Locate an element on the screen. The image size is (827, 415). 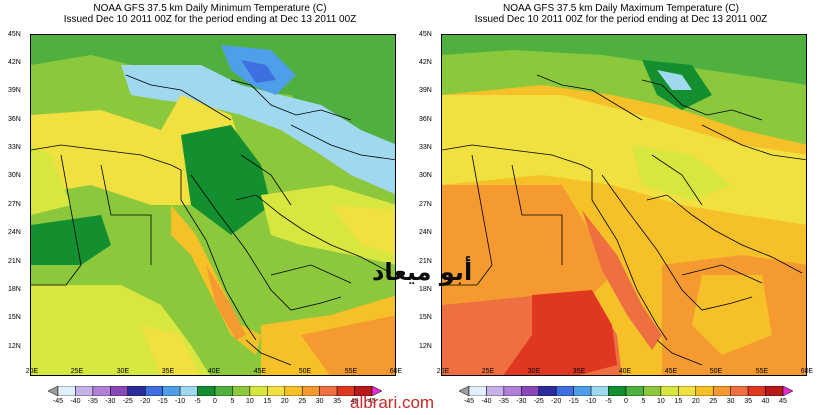
watermark-site: albrari.com is located at coordinates (392, 402).